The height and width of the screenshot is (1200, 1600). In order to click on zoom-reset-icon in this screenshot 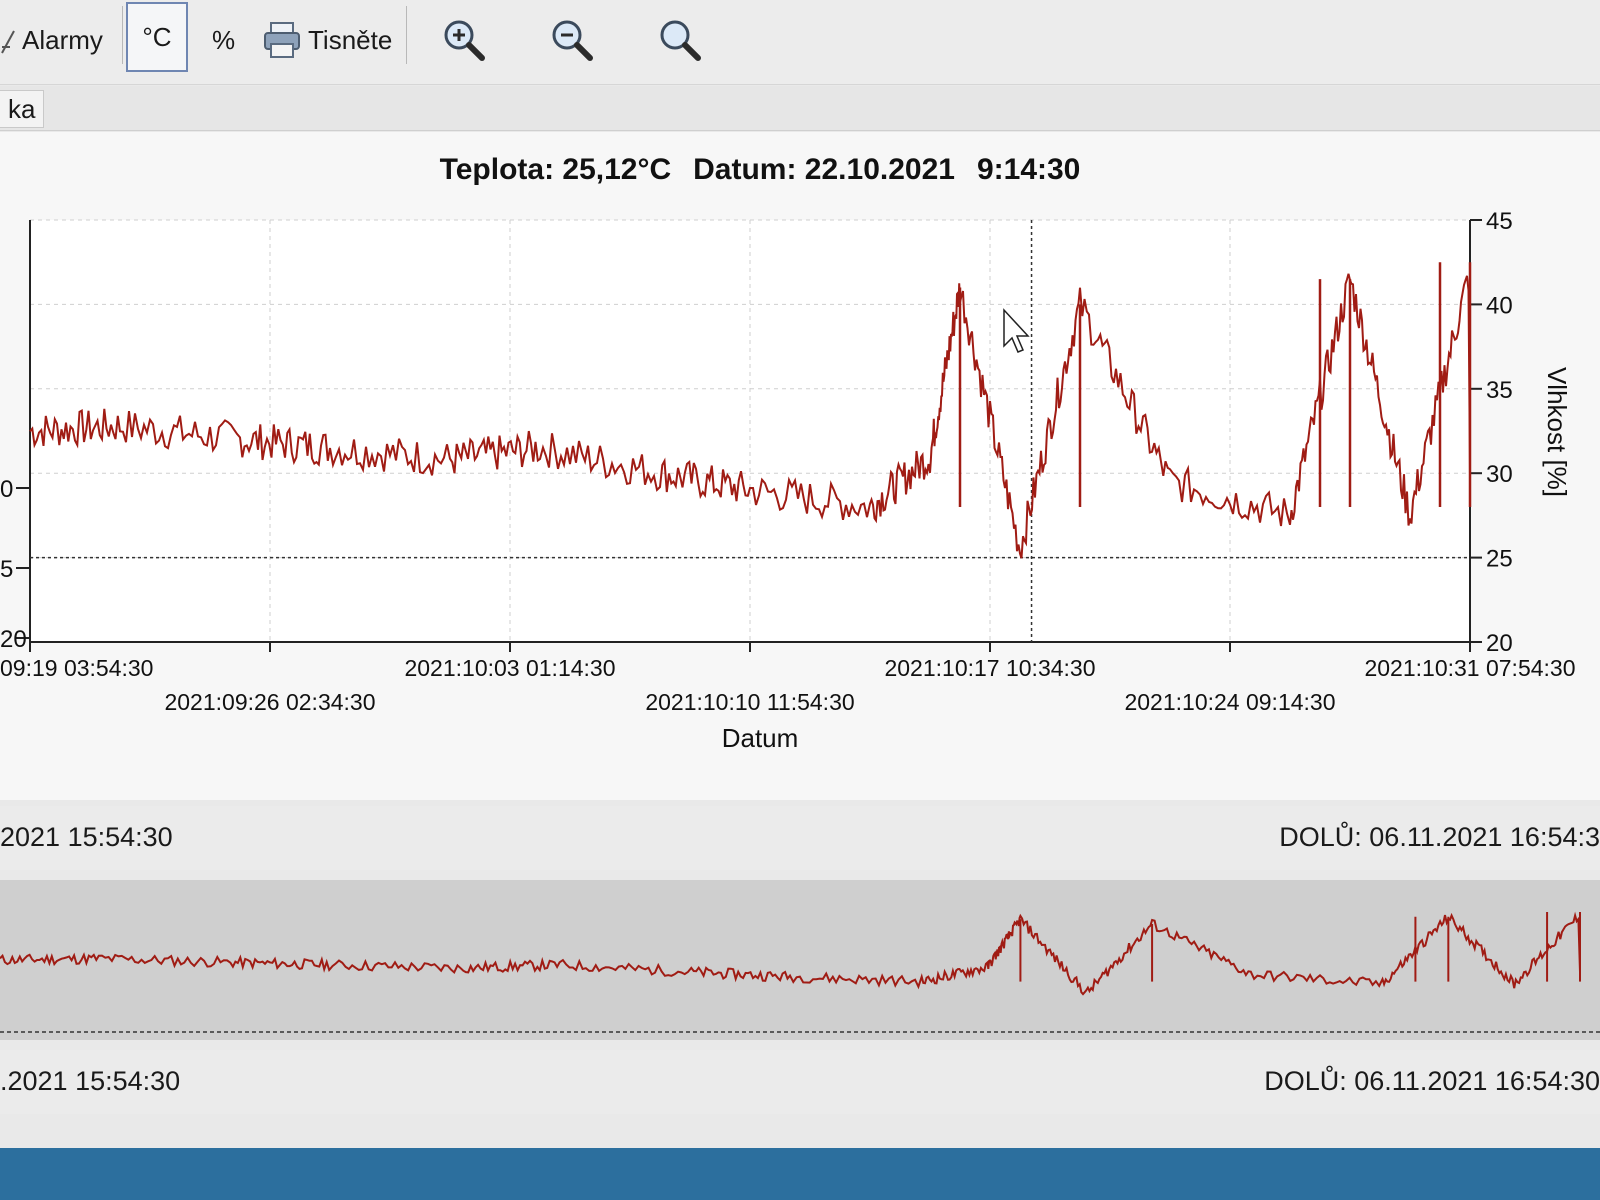, I will do `click(680, 40)`.